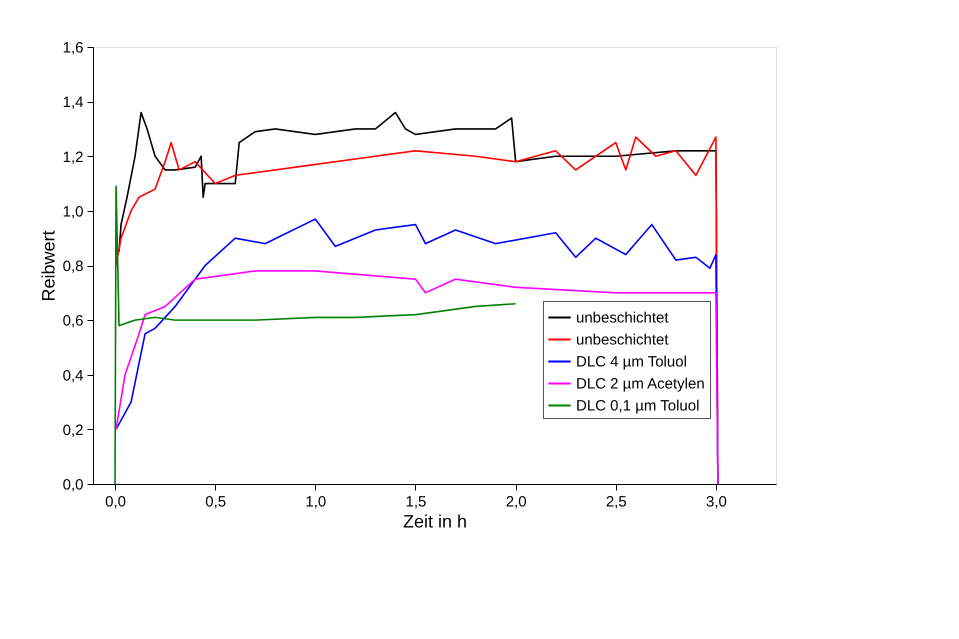 This screenshot has width=959, height=639. Describe the element at coordinates (631, 362) in the screenshot. I see `legend-label: DLC 4 µm Toluol` at that location.